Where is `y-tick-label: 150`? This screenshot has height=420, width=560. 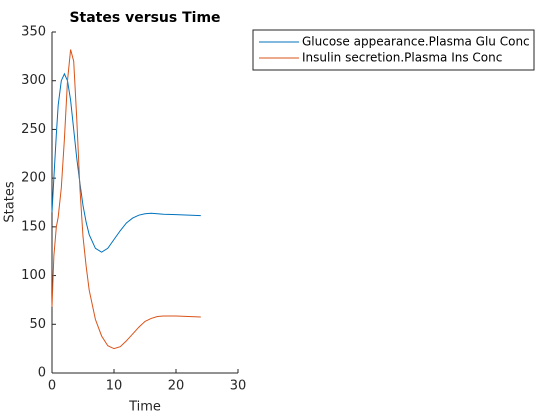 y-tick-label: 150 is located at coordinates (33, 226).